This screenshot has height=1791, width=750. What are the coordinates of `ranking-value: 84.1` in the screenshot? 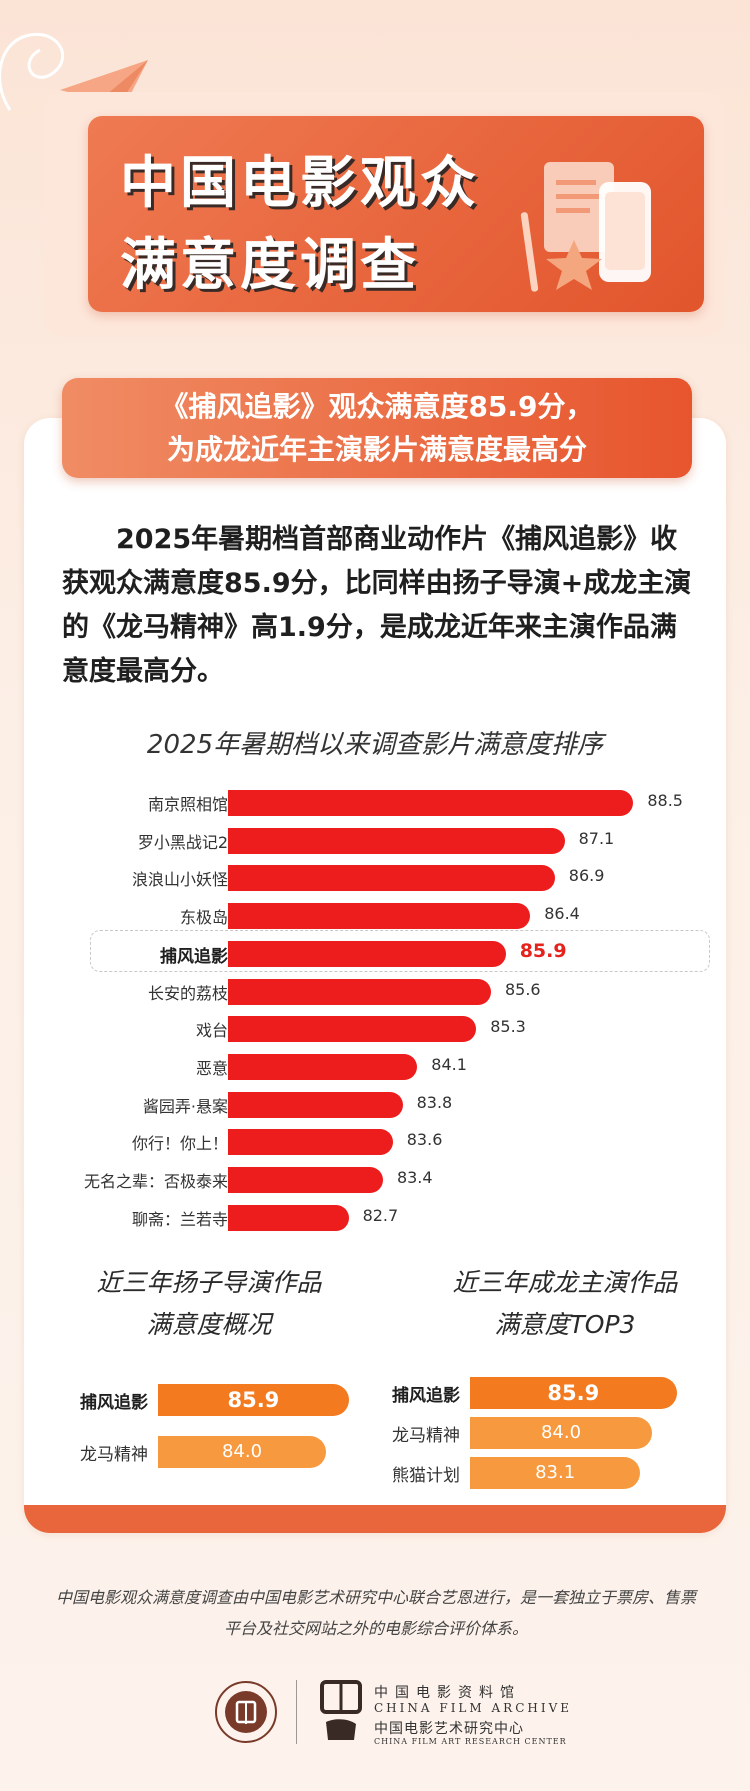 It's located at (449, 1064).